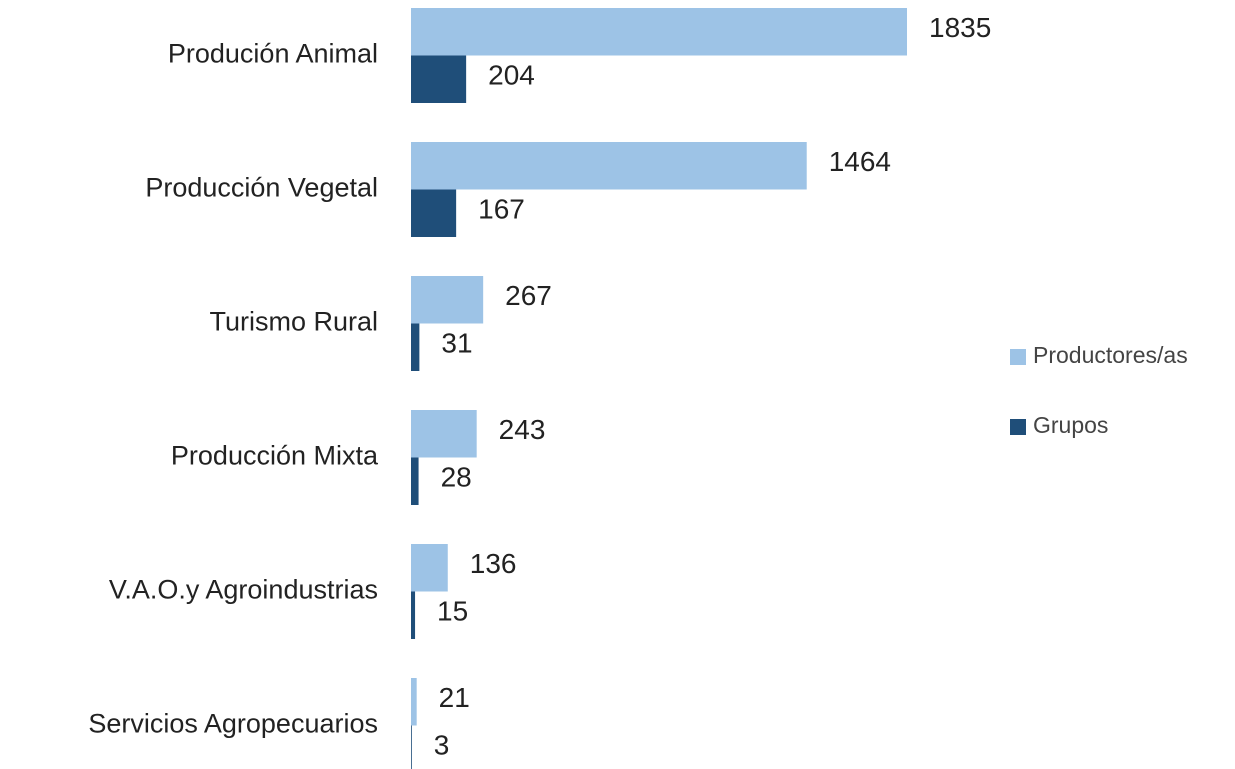 The height and width of the screenshot is (769, 1235). Describe the element at coordinates (501, 209) in the screenshot. I see `value-label: 167` at that location.